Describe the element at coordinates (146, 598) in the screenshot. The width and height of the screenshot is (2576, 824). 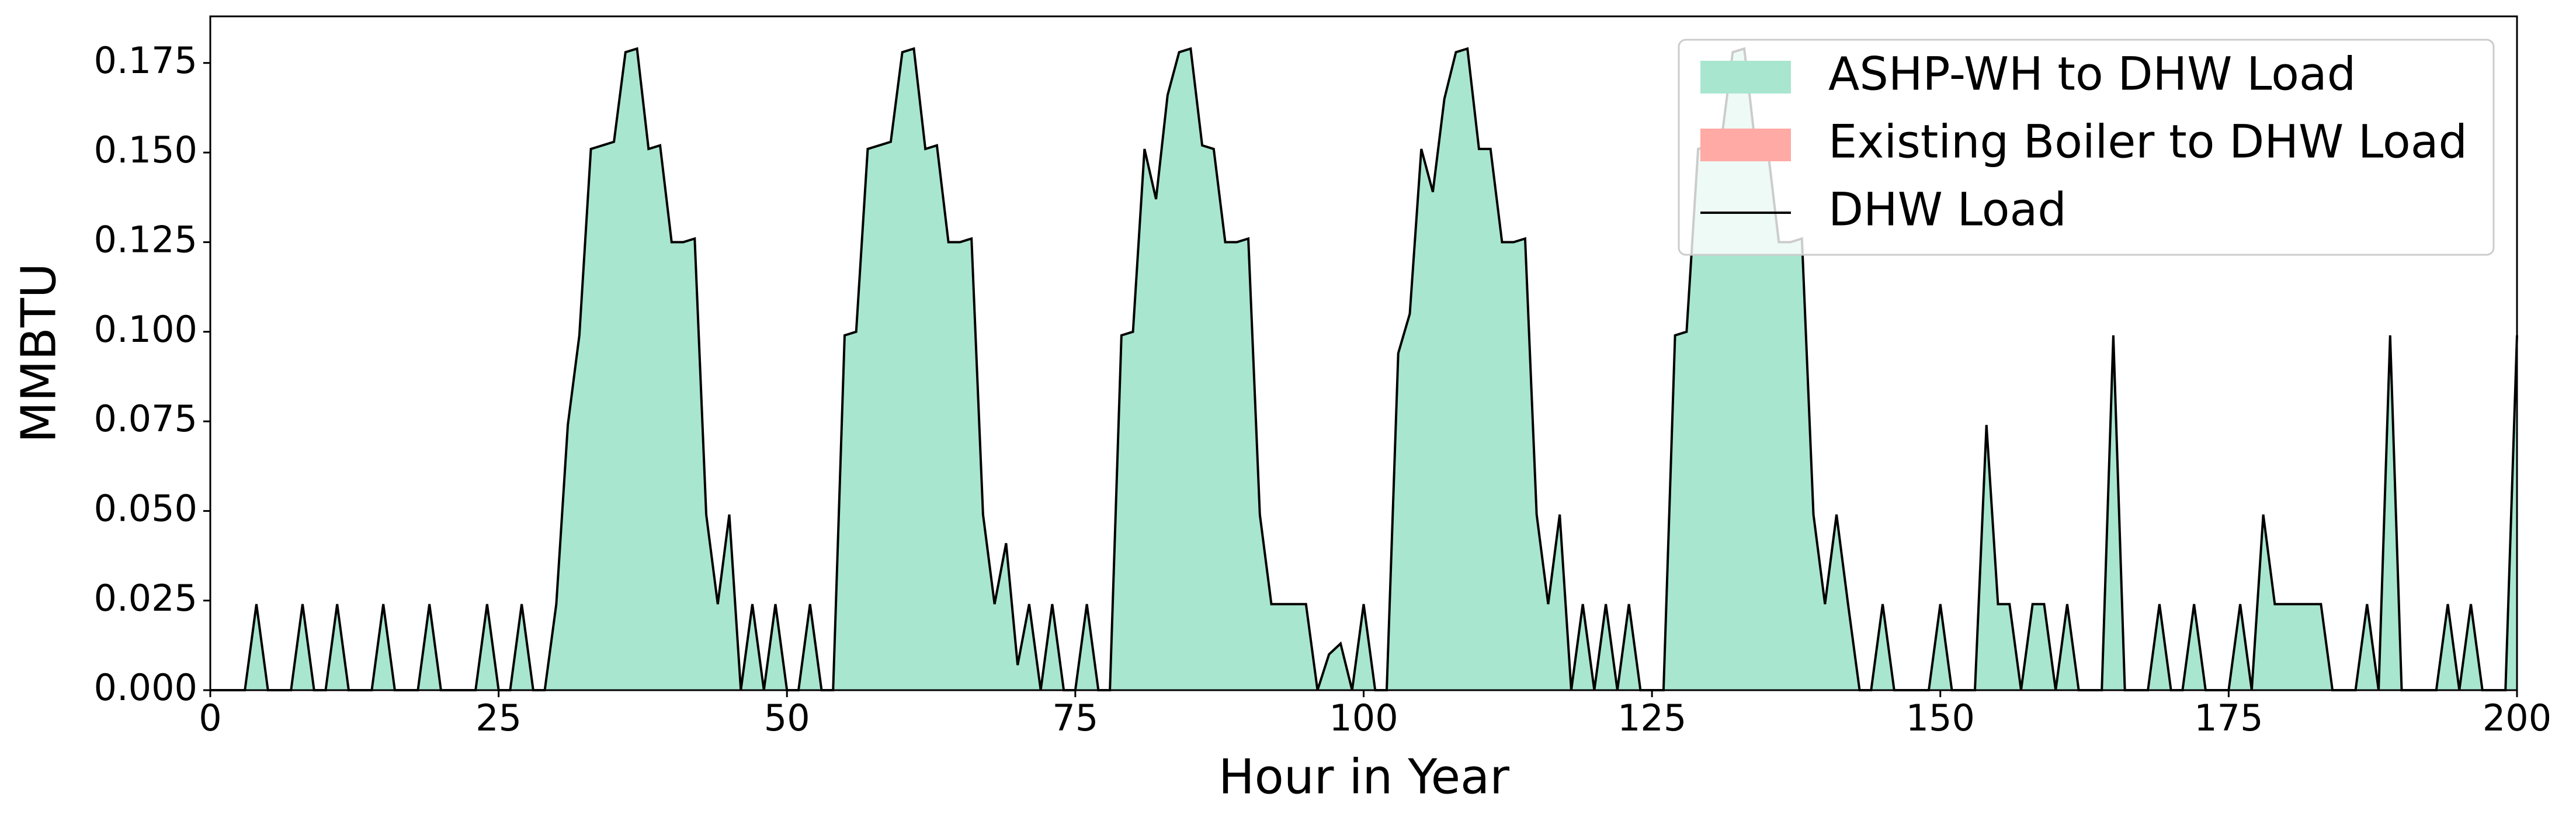
I see `y-tick-label: 0.025` at that location.